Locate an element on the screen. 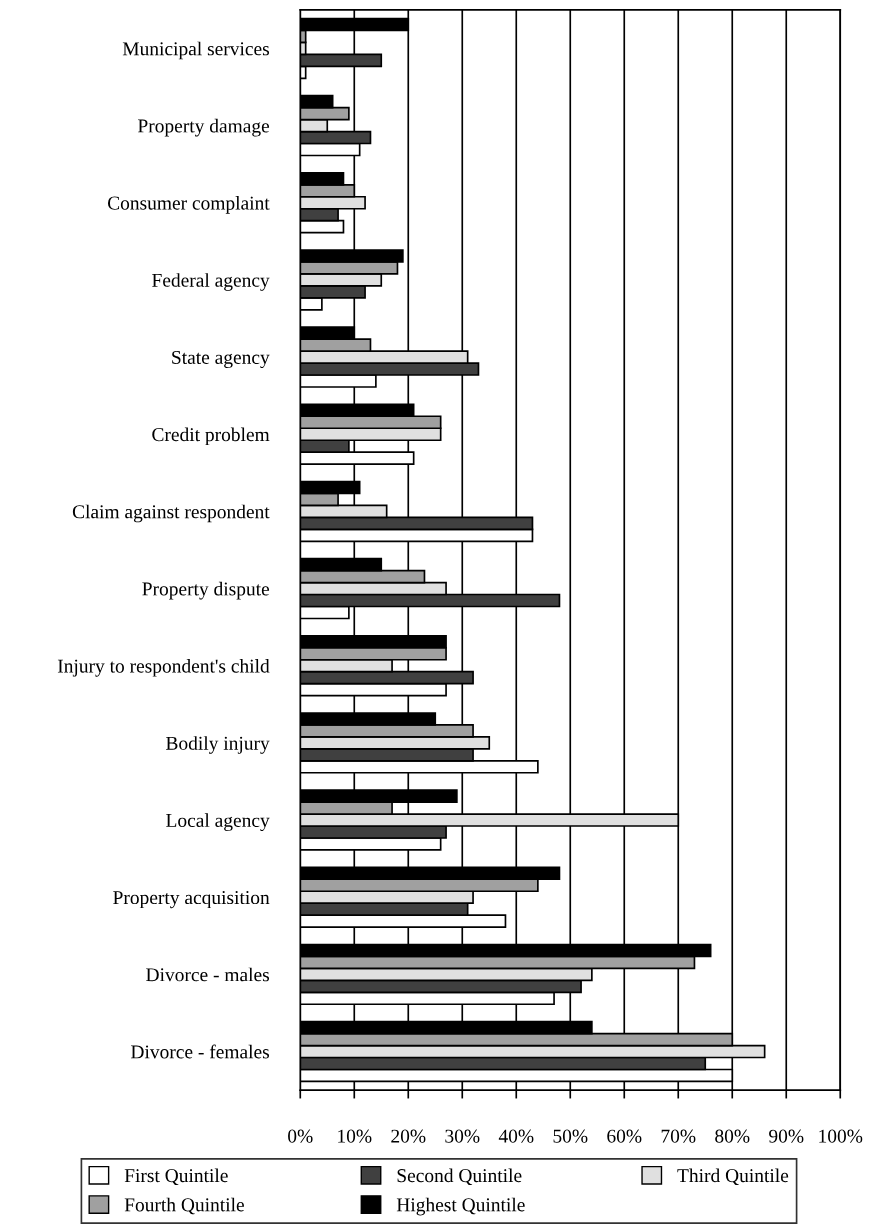 The image size is (878, 1229). x-tick-label: 60% is located at coordinates (624, 1136).